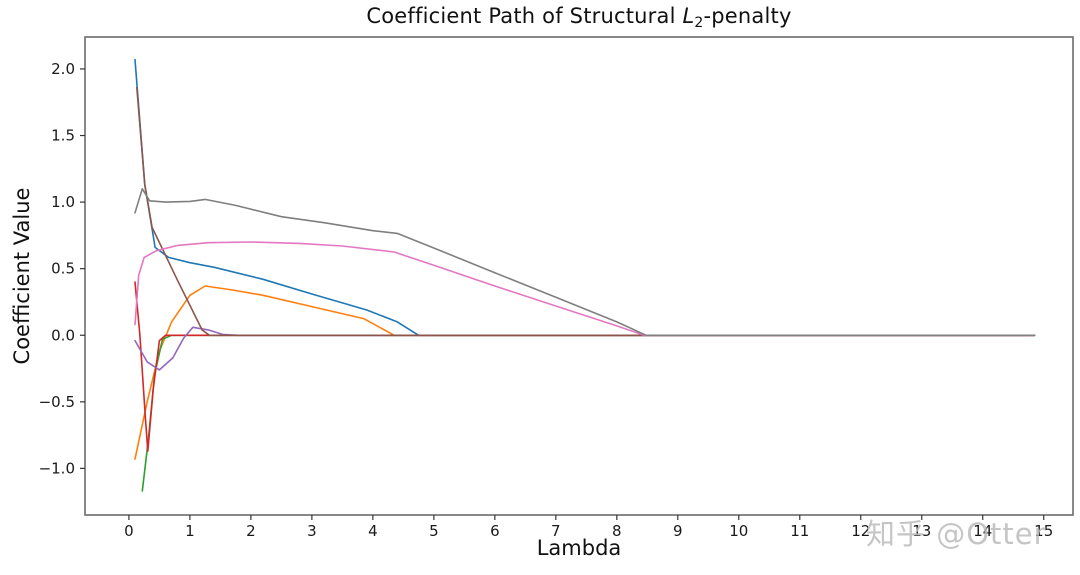 The height and width of the screenshot is (575, 1080). I want to click on x-tick-label: 11, so click(799, 531).